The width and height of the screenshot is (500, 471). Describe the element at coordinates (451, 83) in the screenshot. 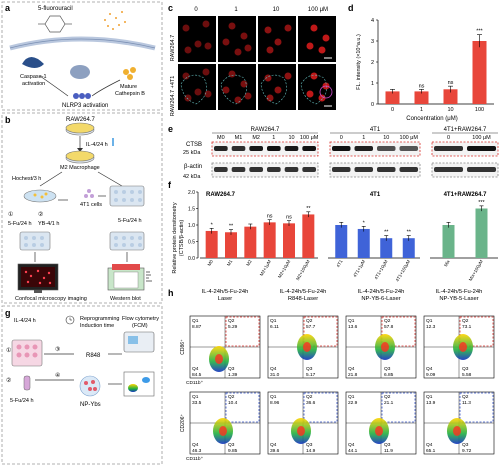

I see `significance-label: ns` at that location.